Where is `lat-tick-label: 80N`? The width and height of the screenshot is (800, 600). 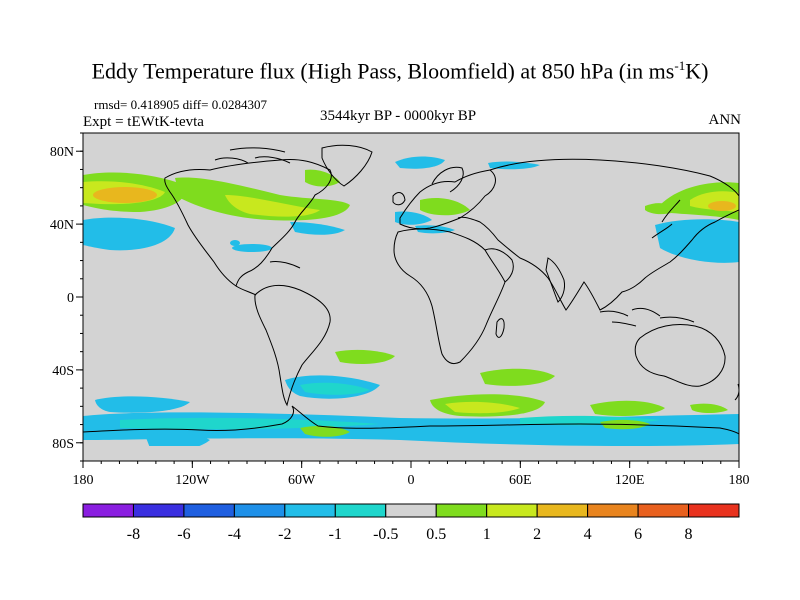
lat-tick-label: 80N is located at coordinates (62, 152).